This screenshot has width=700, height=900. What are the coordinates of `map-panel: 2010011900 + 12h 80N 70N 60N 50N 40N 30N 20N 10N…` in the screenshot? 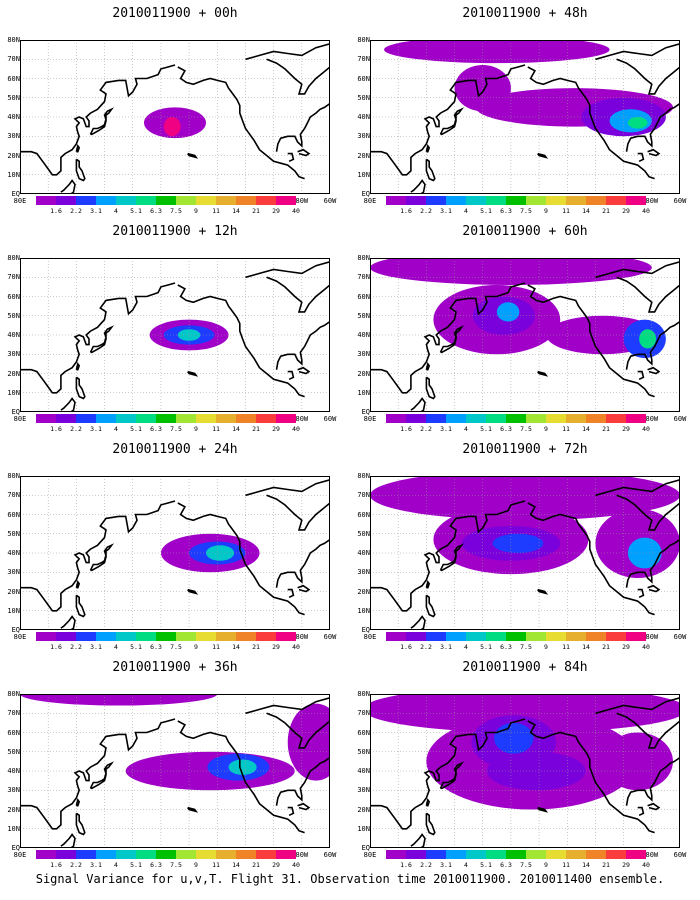 It's located at (175, 329).